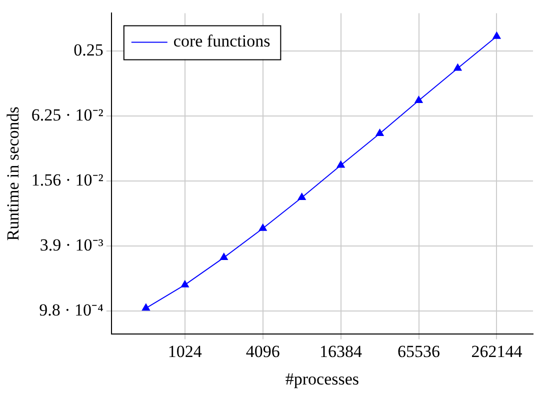  What do you see at coordinates (72, 245) in the screenshot?
I see `y-tick-label: 3.9 · 10⁻³` at bounding box center [72, 245].